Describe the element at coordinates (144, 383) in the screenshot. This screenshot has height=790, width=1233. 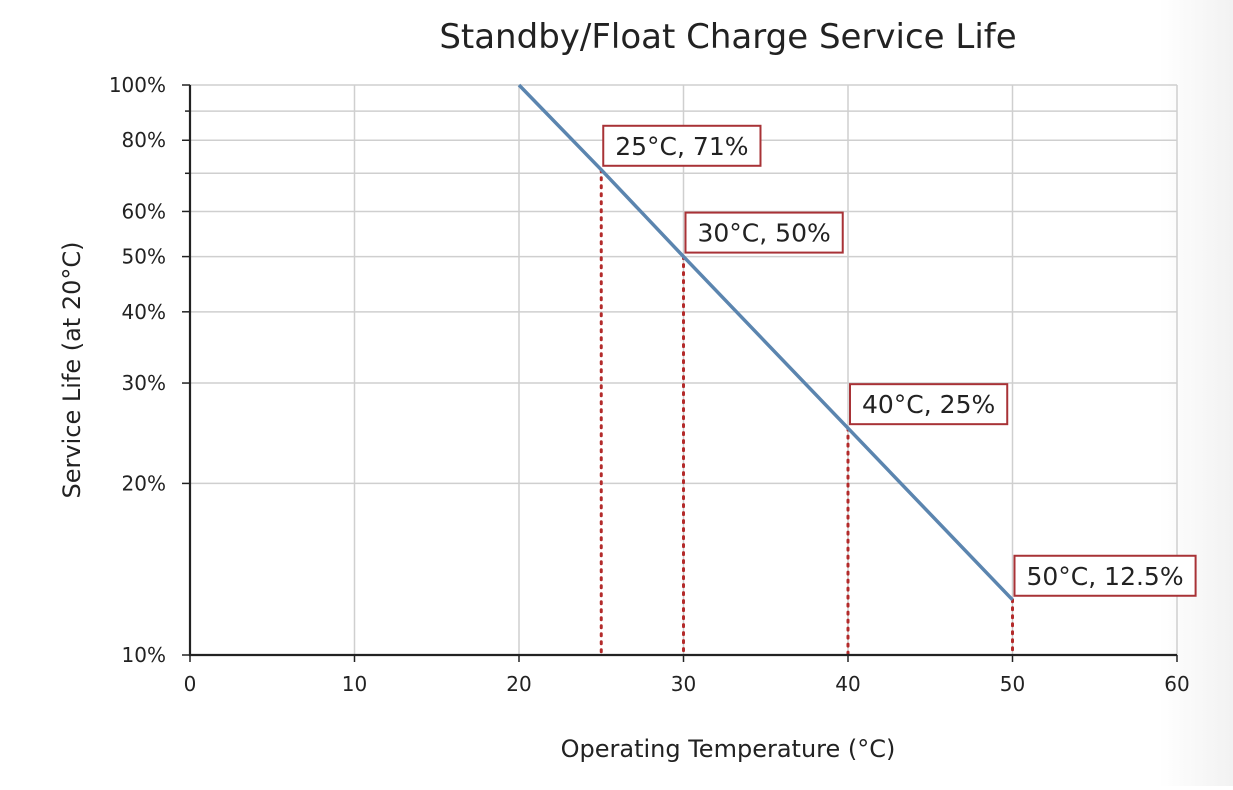
I see `y-tick-label: 30%` at that location.